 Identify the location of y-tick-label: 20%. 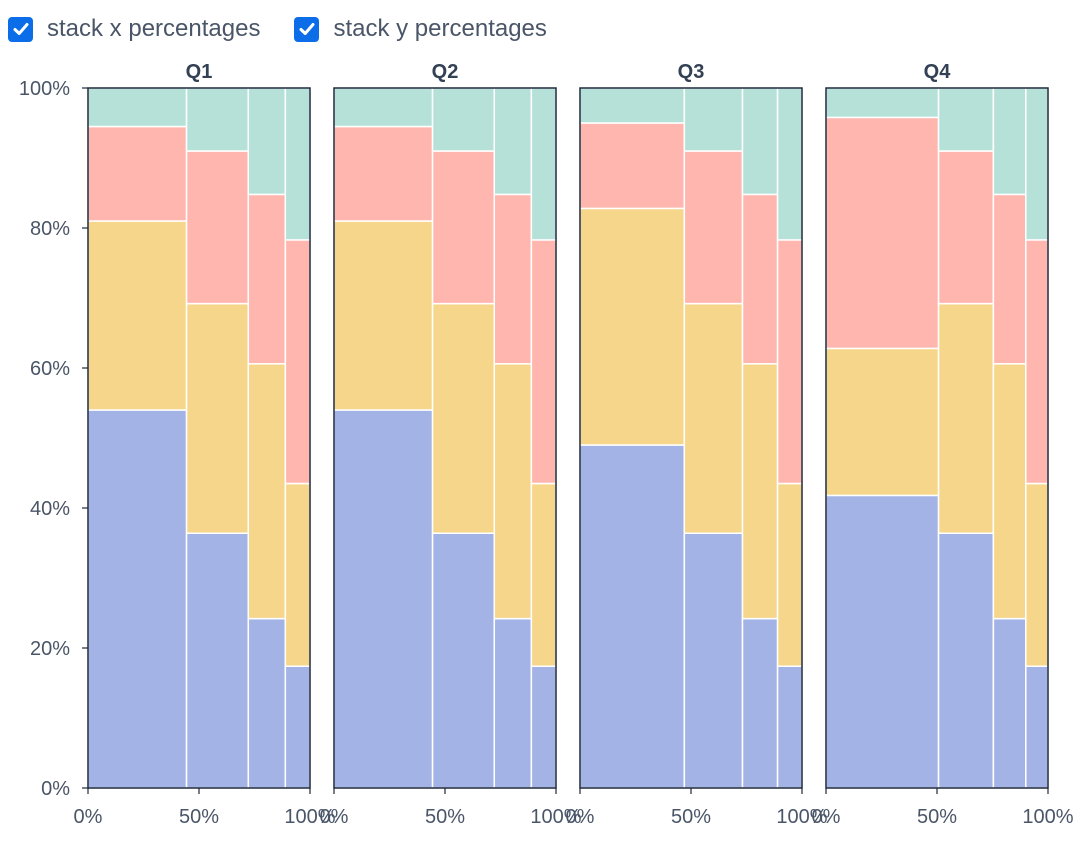
(50, 649).